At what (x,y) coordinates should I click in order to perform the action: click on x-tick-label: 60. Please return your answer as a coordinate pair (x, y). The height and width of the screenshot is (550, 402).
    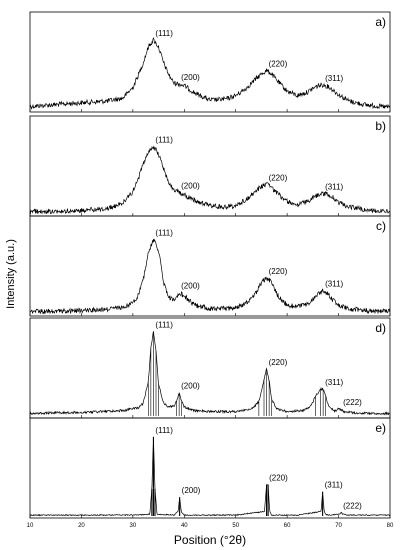
    Looking at the image, I should click on (287, 526).